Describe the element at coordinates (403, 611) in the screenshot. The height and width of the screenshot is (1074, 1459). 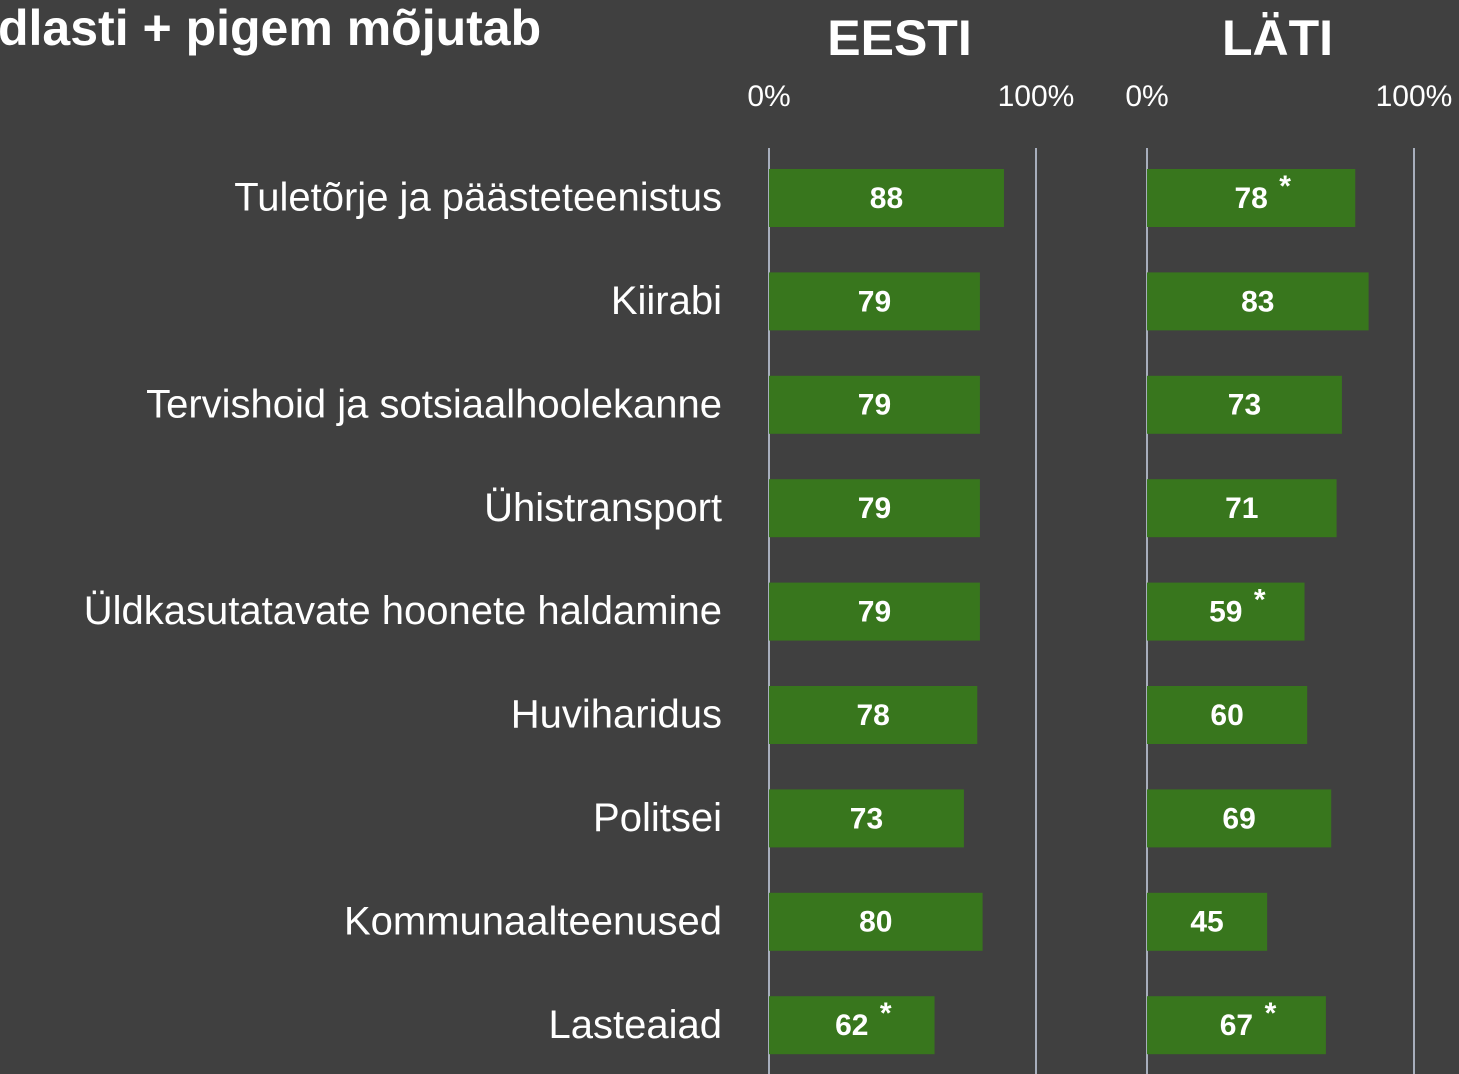
I see `category-label: Üldkasutatavate hoonete haldamine` at that location.